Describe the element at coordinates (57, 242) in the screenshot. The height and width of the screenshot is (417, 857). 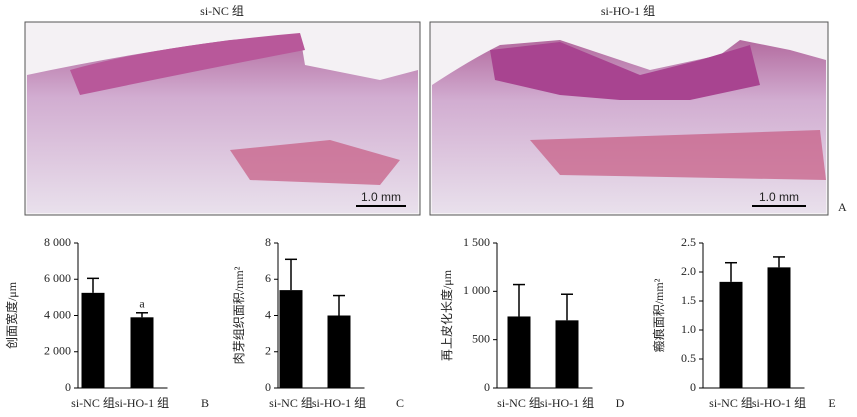
I see `y-tick-label: 8 000` at that location.